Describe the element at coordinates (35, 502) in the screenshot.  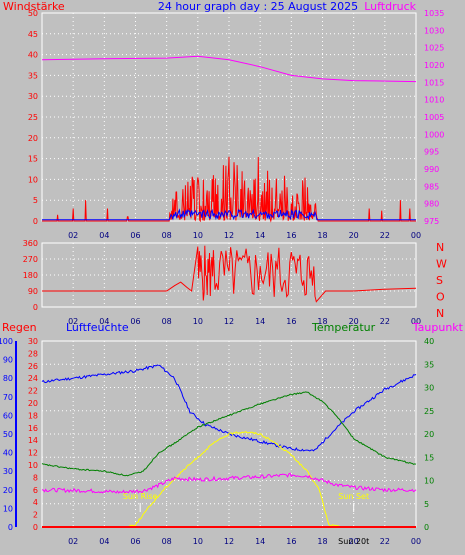
I see `rain-tick-label: 4` at that location.